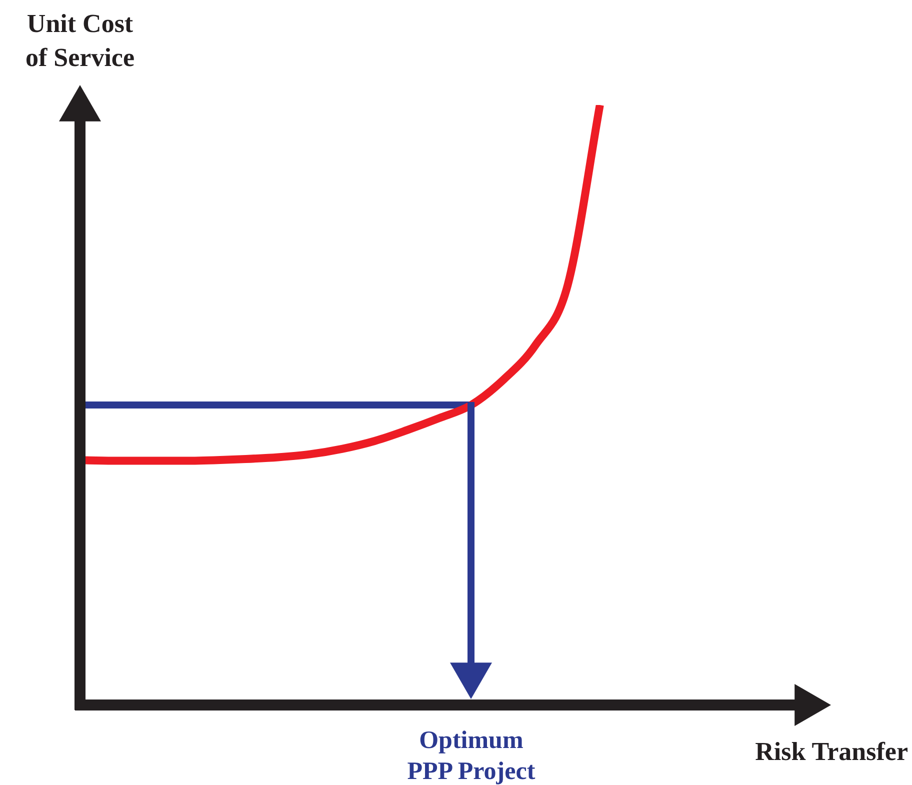  Describe the element at coordinates (831, 751) in the screenshot. I see `x-axis-title: Risk Transfer` at that location.